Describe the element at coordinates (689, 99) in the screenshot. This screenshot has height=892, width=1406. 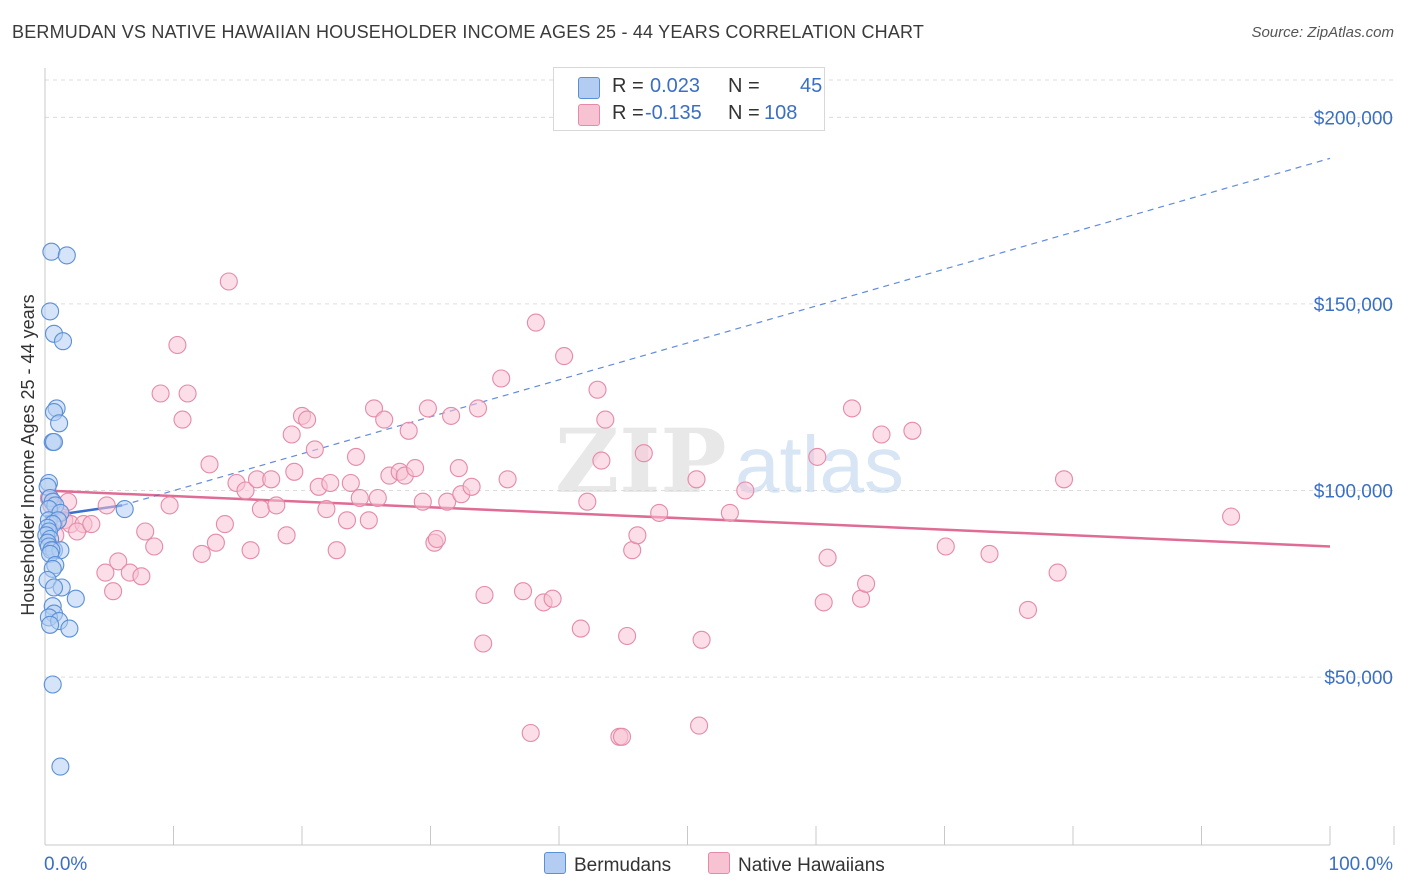
I see `correlation-legend: R = 0.023 N = 45 R = -0.135 N = 108` at that location.